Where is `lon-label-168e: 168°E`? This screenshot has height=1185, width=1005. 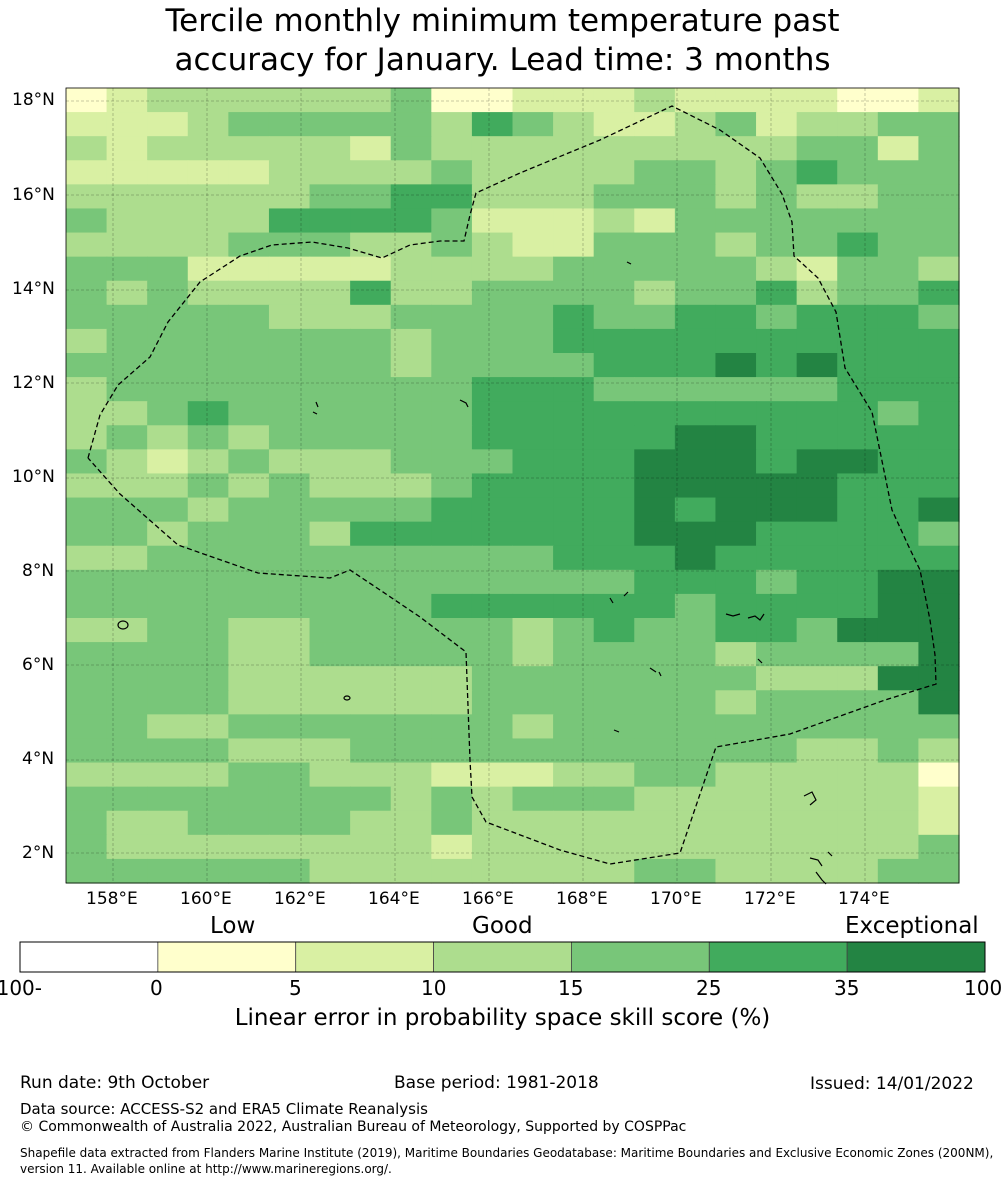
lon-label-168e: 168°E is located at coordinates (582, 899).